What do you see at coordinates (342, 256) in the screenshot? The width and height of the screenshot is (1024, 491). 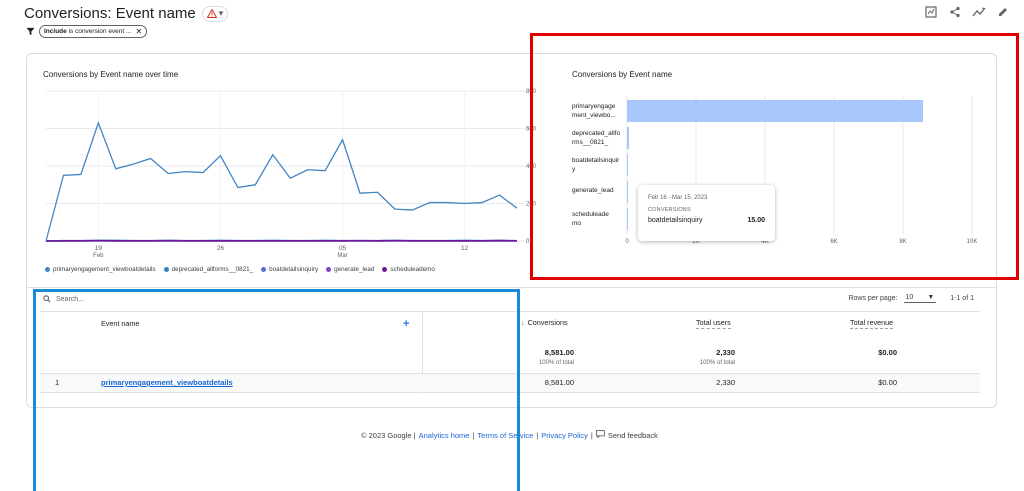 I see `x-tick-sublabel: Mar` at bounding box center [342, 256].